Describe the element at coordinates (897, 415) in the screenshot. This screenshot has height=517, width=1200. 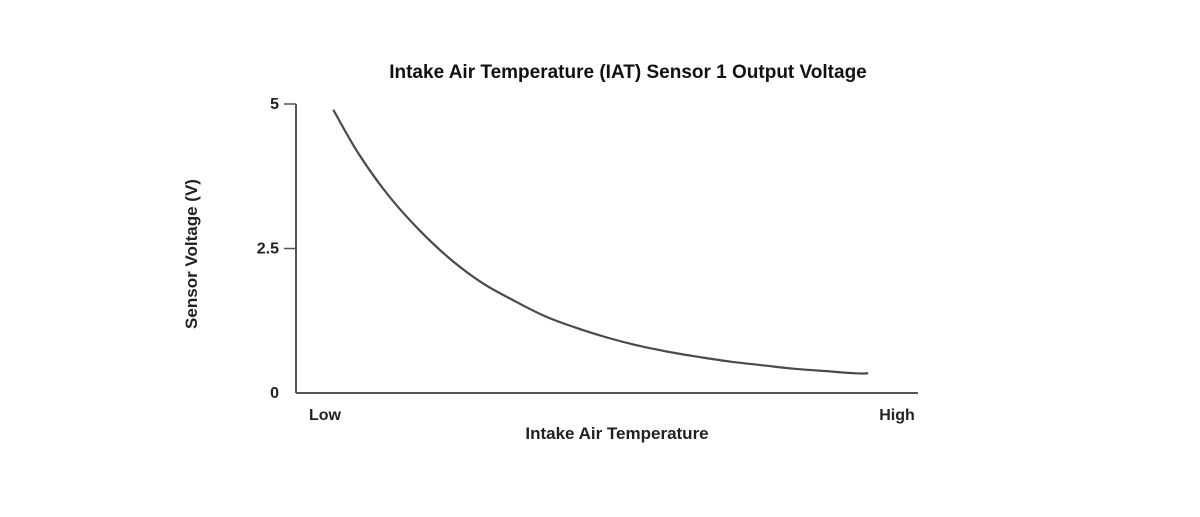
I see `x-tick-label-high: High` at that location.